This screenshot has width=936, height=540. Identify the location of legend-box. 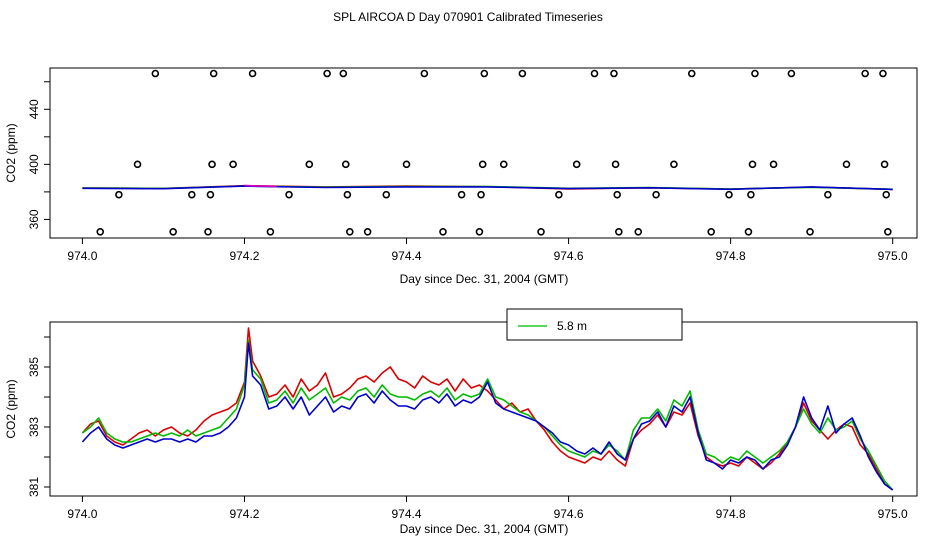
(594, 324).